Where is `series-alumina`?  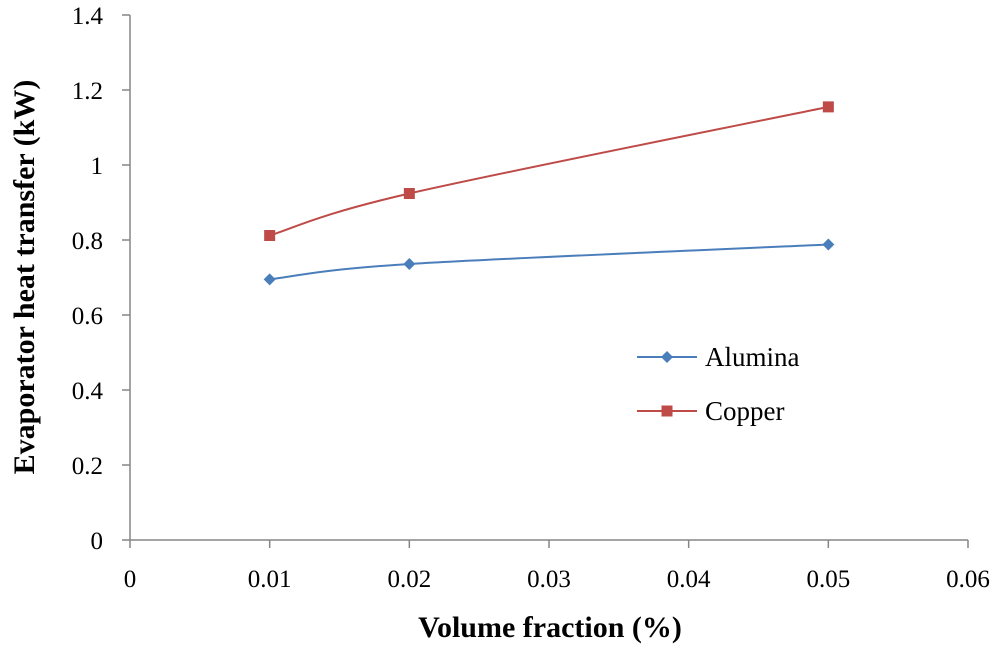 series-alumina is located at coordinates (549, 262).